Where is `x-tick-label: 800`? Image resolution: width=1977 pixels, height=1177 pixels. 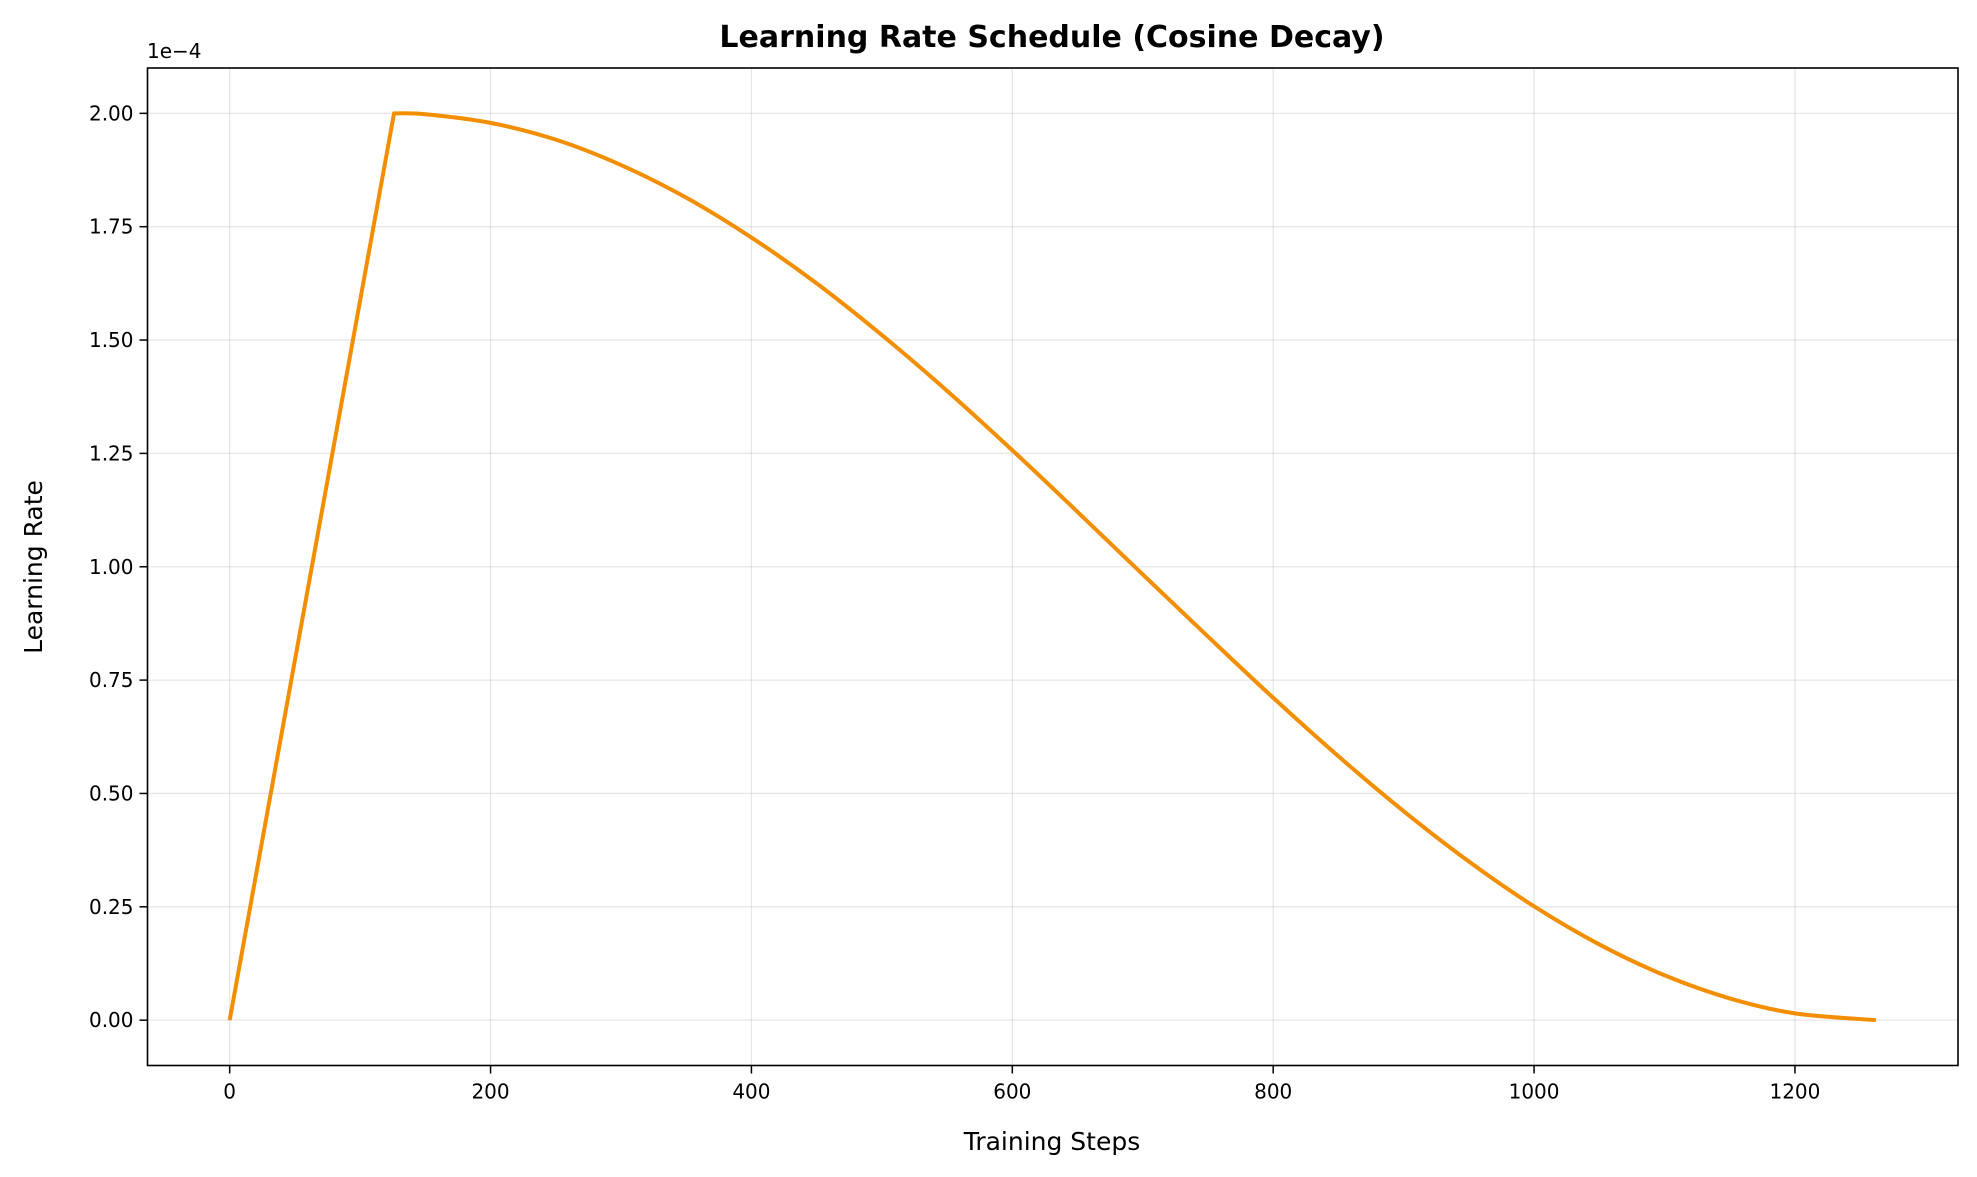
x-tick-label: 800 is located at coordinates (1273, 1092).